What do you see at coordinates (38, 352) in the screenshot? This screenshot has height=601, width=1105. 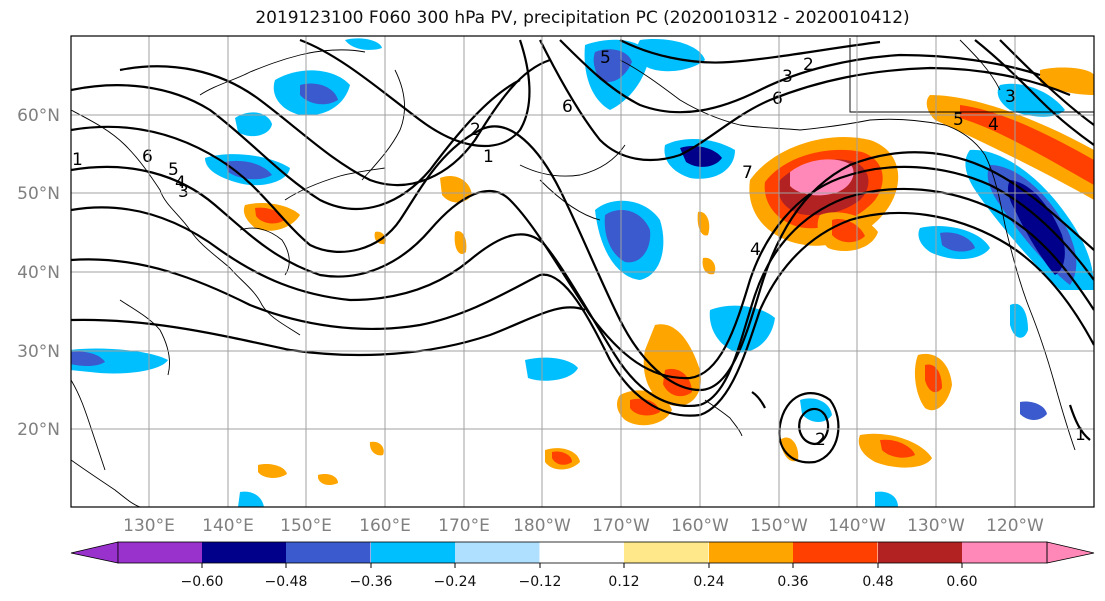 I see `lat-label: 30°N` at bounding box center [38, 352].